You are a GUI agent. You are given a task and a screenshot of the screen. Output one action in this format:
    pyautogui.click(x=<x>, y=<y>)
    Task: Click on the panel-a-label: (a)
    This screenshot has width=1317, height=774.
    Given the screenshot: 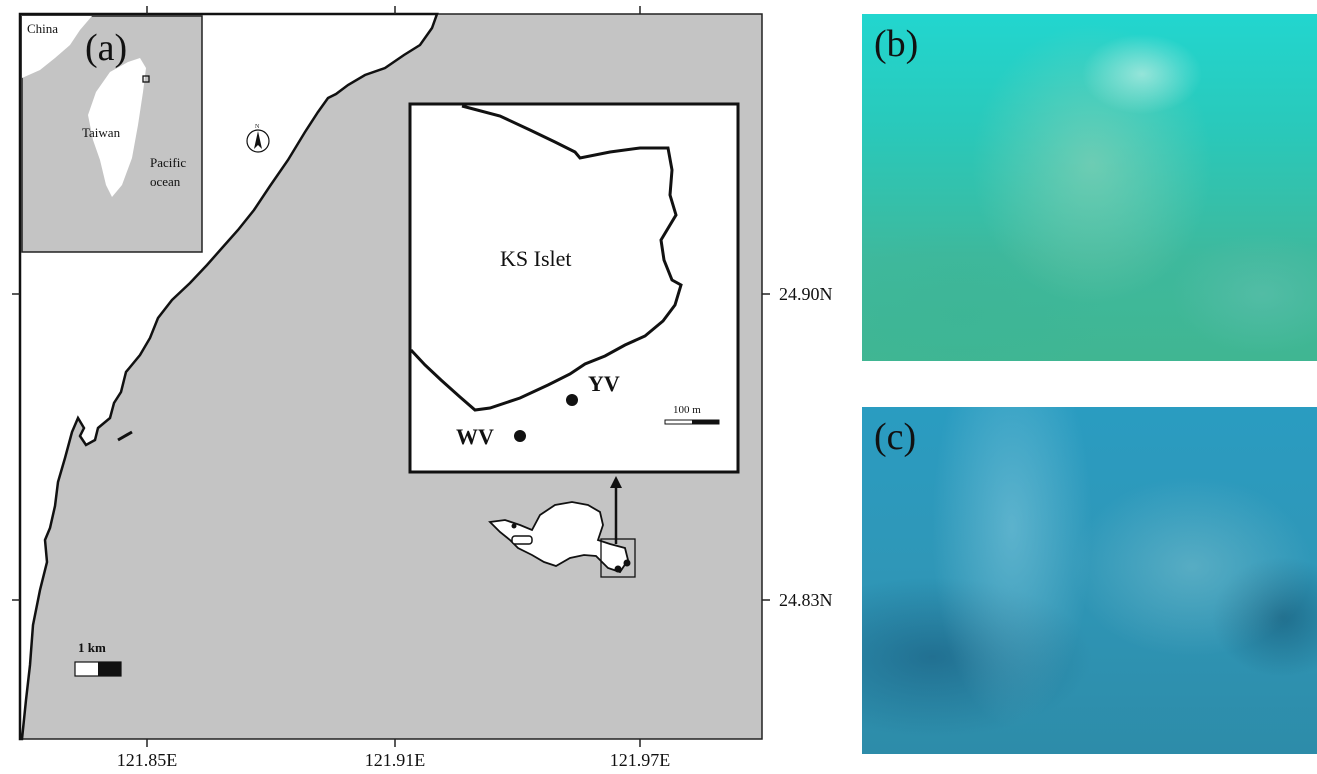 What is the action you would take?
    pyautogui.click(x=106, y=48)
    